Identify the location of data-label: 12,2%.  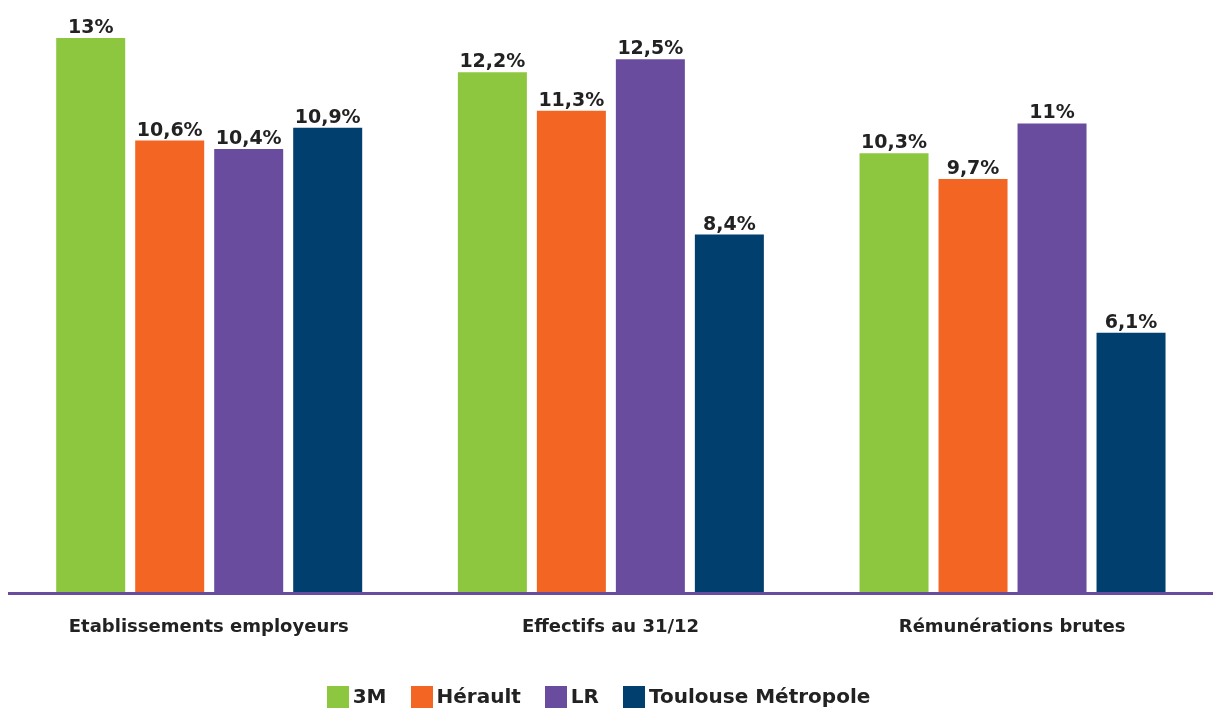
(492, 60).